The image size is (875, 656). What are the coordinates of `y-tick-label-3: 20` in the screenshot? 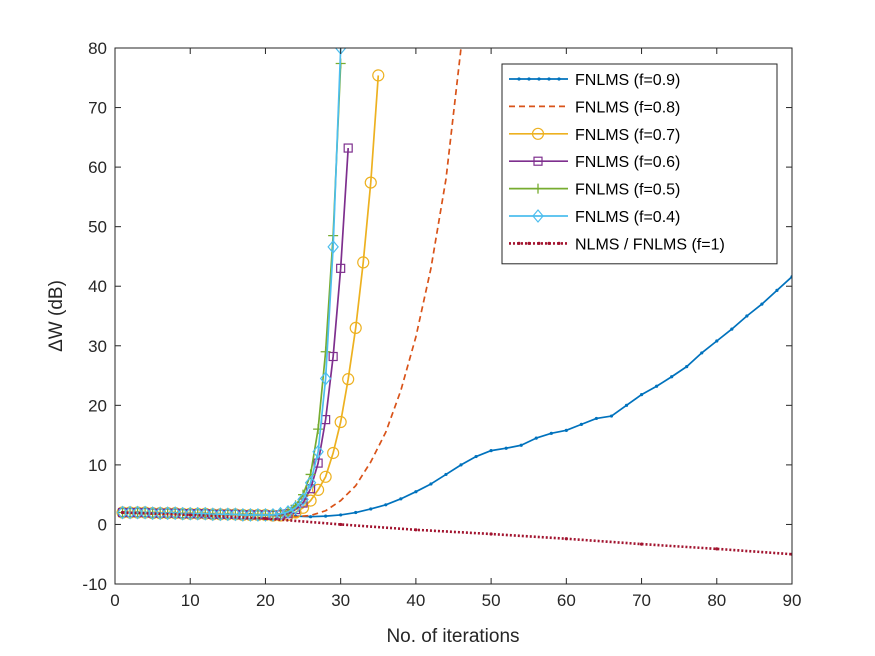 It's located at (97, 405).